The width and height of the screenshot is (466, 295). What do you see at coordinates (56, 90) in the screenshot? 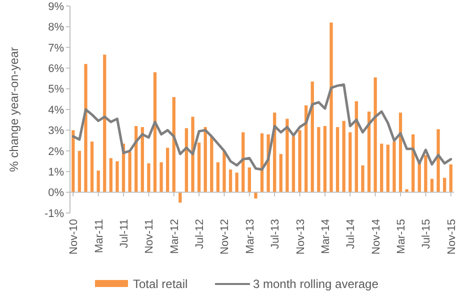
I see `y-tick-label: 5%` at bounding box center [56, 90].